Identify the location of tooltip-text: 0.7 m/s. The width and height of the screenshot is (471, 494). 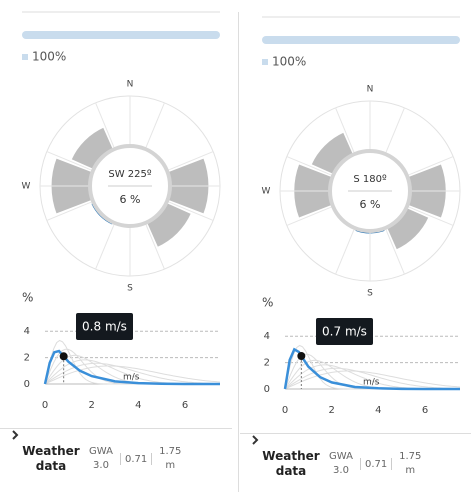
(344, 332).